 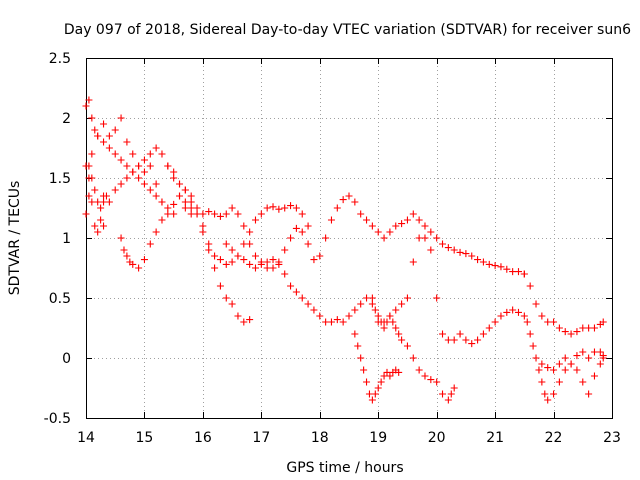 What do you see at coordinates (378, 438) in the screenshot?
I see `x-tick-label: 19` at bounding box center [378, 438].